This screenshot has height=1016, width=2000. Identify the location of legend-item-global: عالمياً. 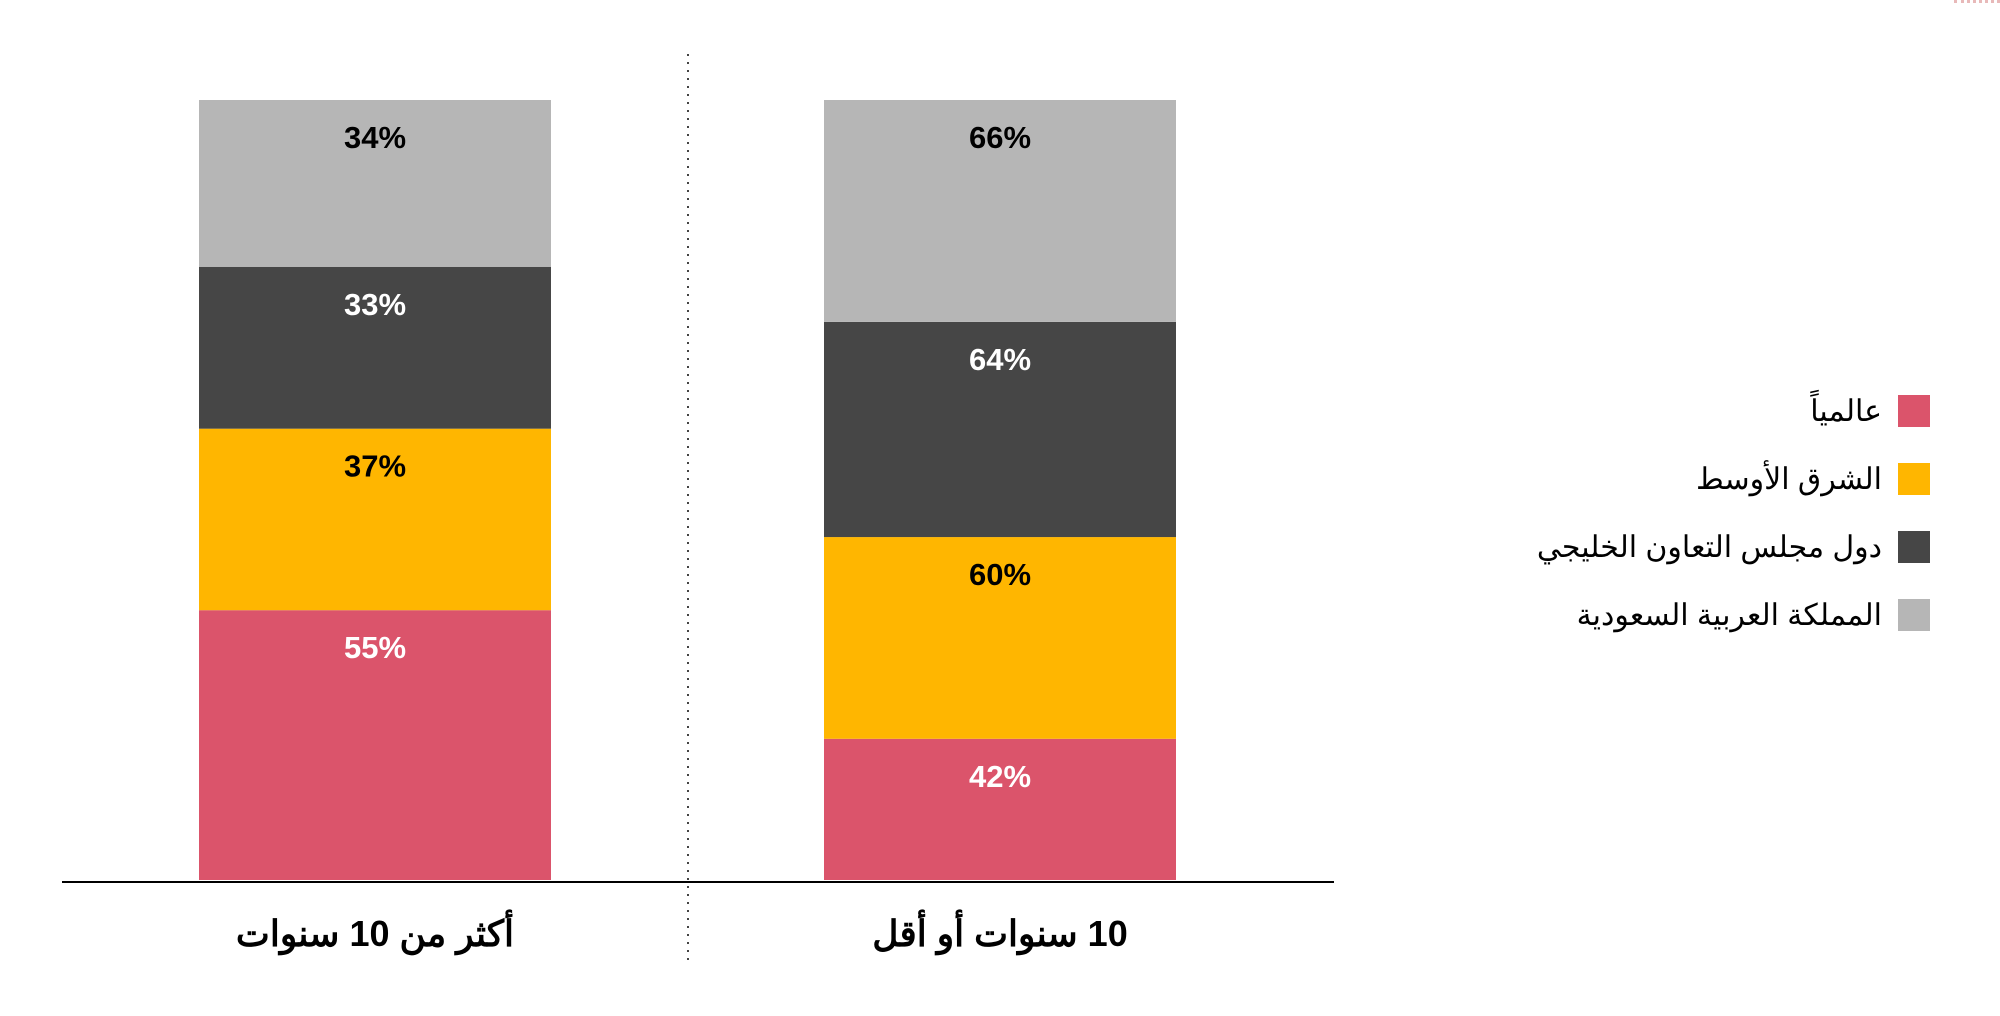
(1715, 411).